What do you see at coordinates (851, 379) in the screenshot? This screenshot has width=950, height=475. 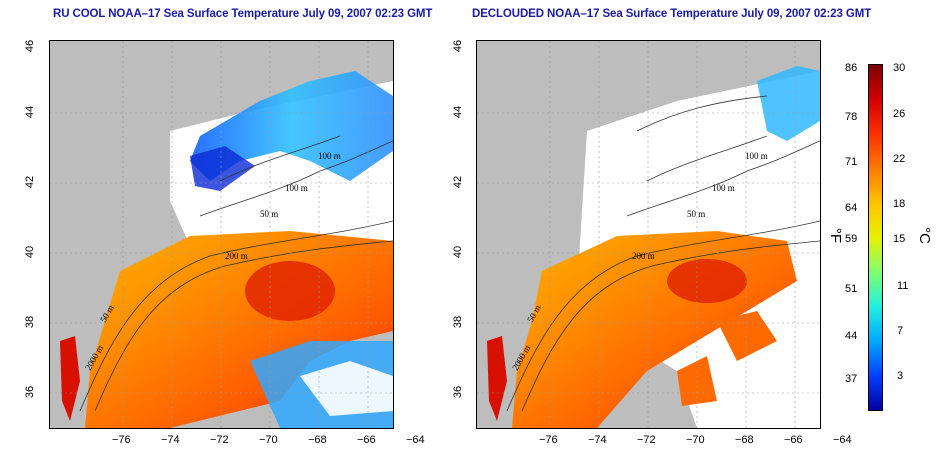 I see `colorbar-f-tick: 37` at bounding box center [851, 379].